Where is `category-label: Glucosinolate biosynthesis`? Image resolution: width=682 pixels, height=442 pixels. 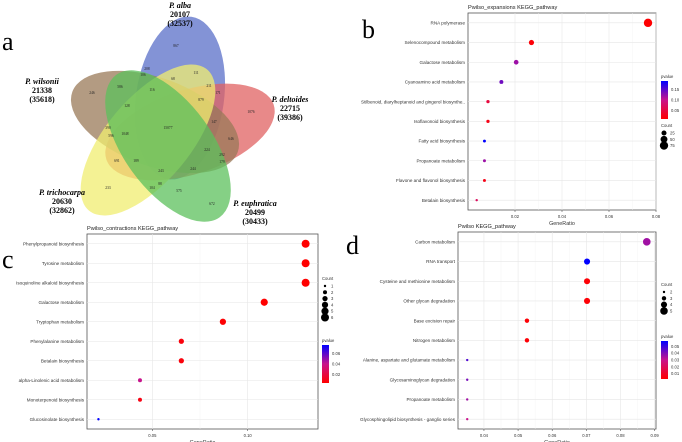
category-label: Glucosinolate biosynthesis is located at coordinates (57, 419).